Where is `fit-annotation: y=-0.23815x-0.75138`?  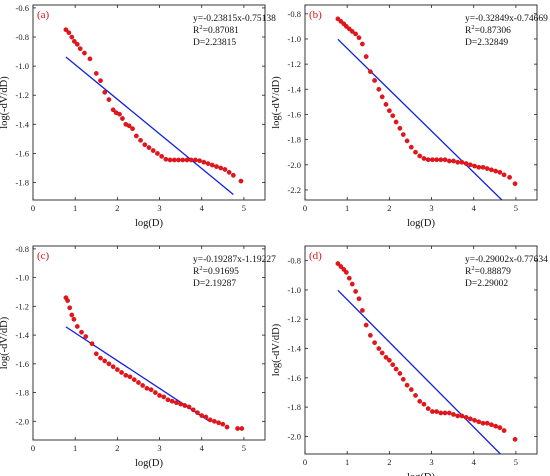 fit-annotation: y=-0.23815x-0.75138 is located at coordinates (234, 19).